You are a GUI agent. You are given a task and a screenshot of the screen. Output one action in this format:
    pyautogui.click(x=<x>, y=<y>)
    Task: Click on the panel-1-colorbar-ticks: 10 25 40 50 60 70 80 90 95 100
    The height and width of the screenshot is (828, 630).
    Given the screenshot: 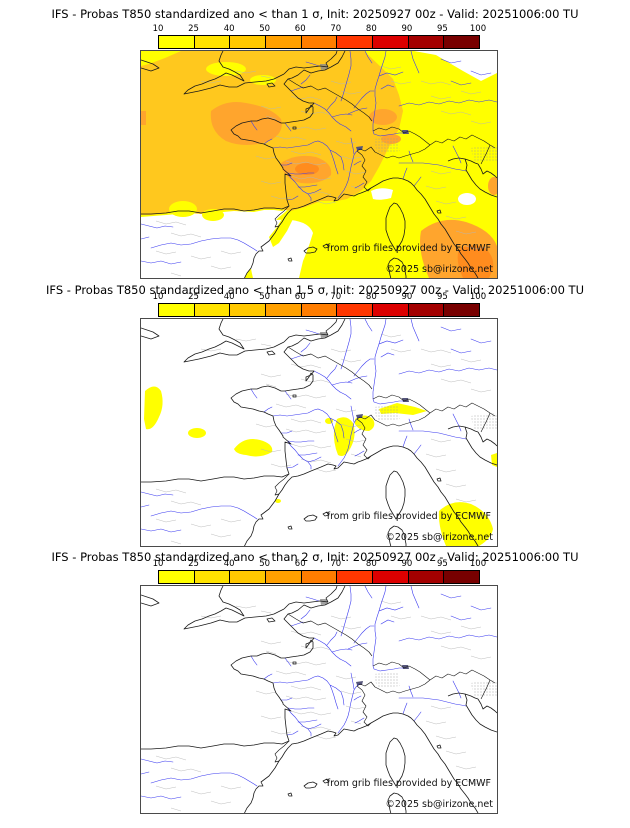 What is the action you would take?
    pyautogui.click(x=320, y=29)
    